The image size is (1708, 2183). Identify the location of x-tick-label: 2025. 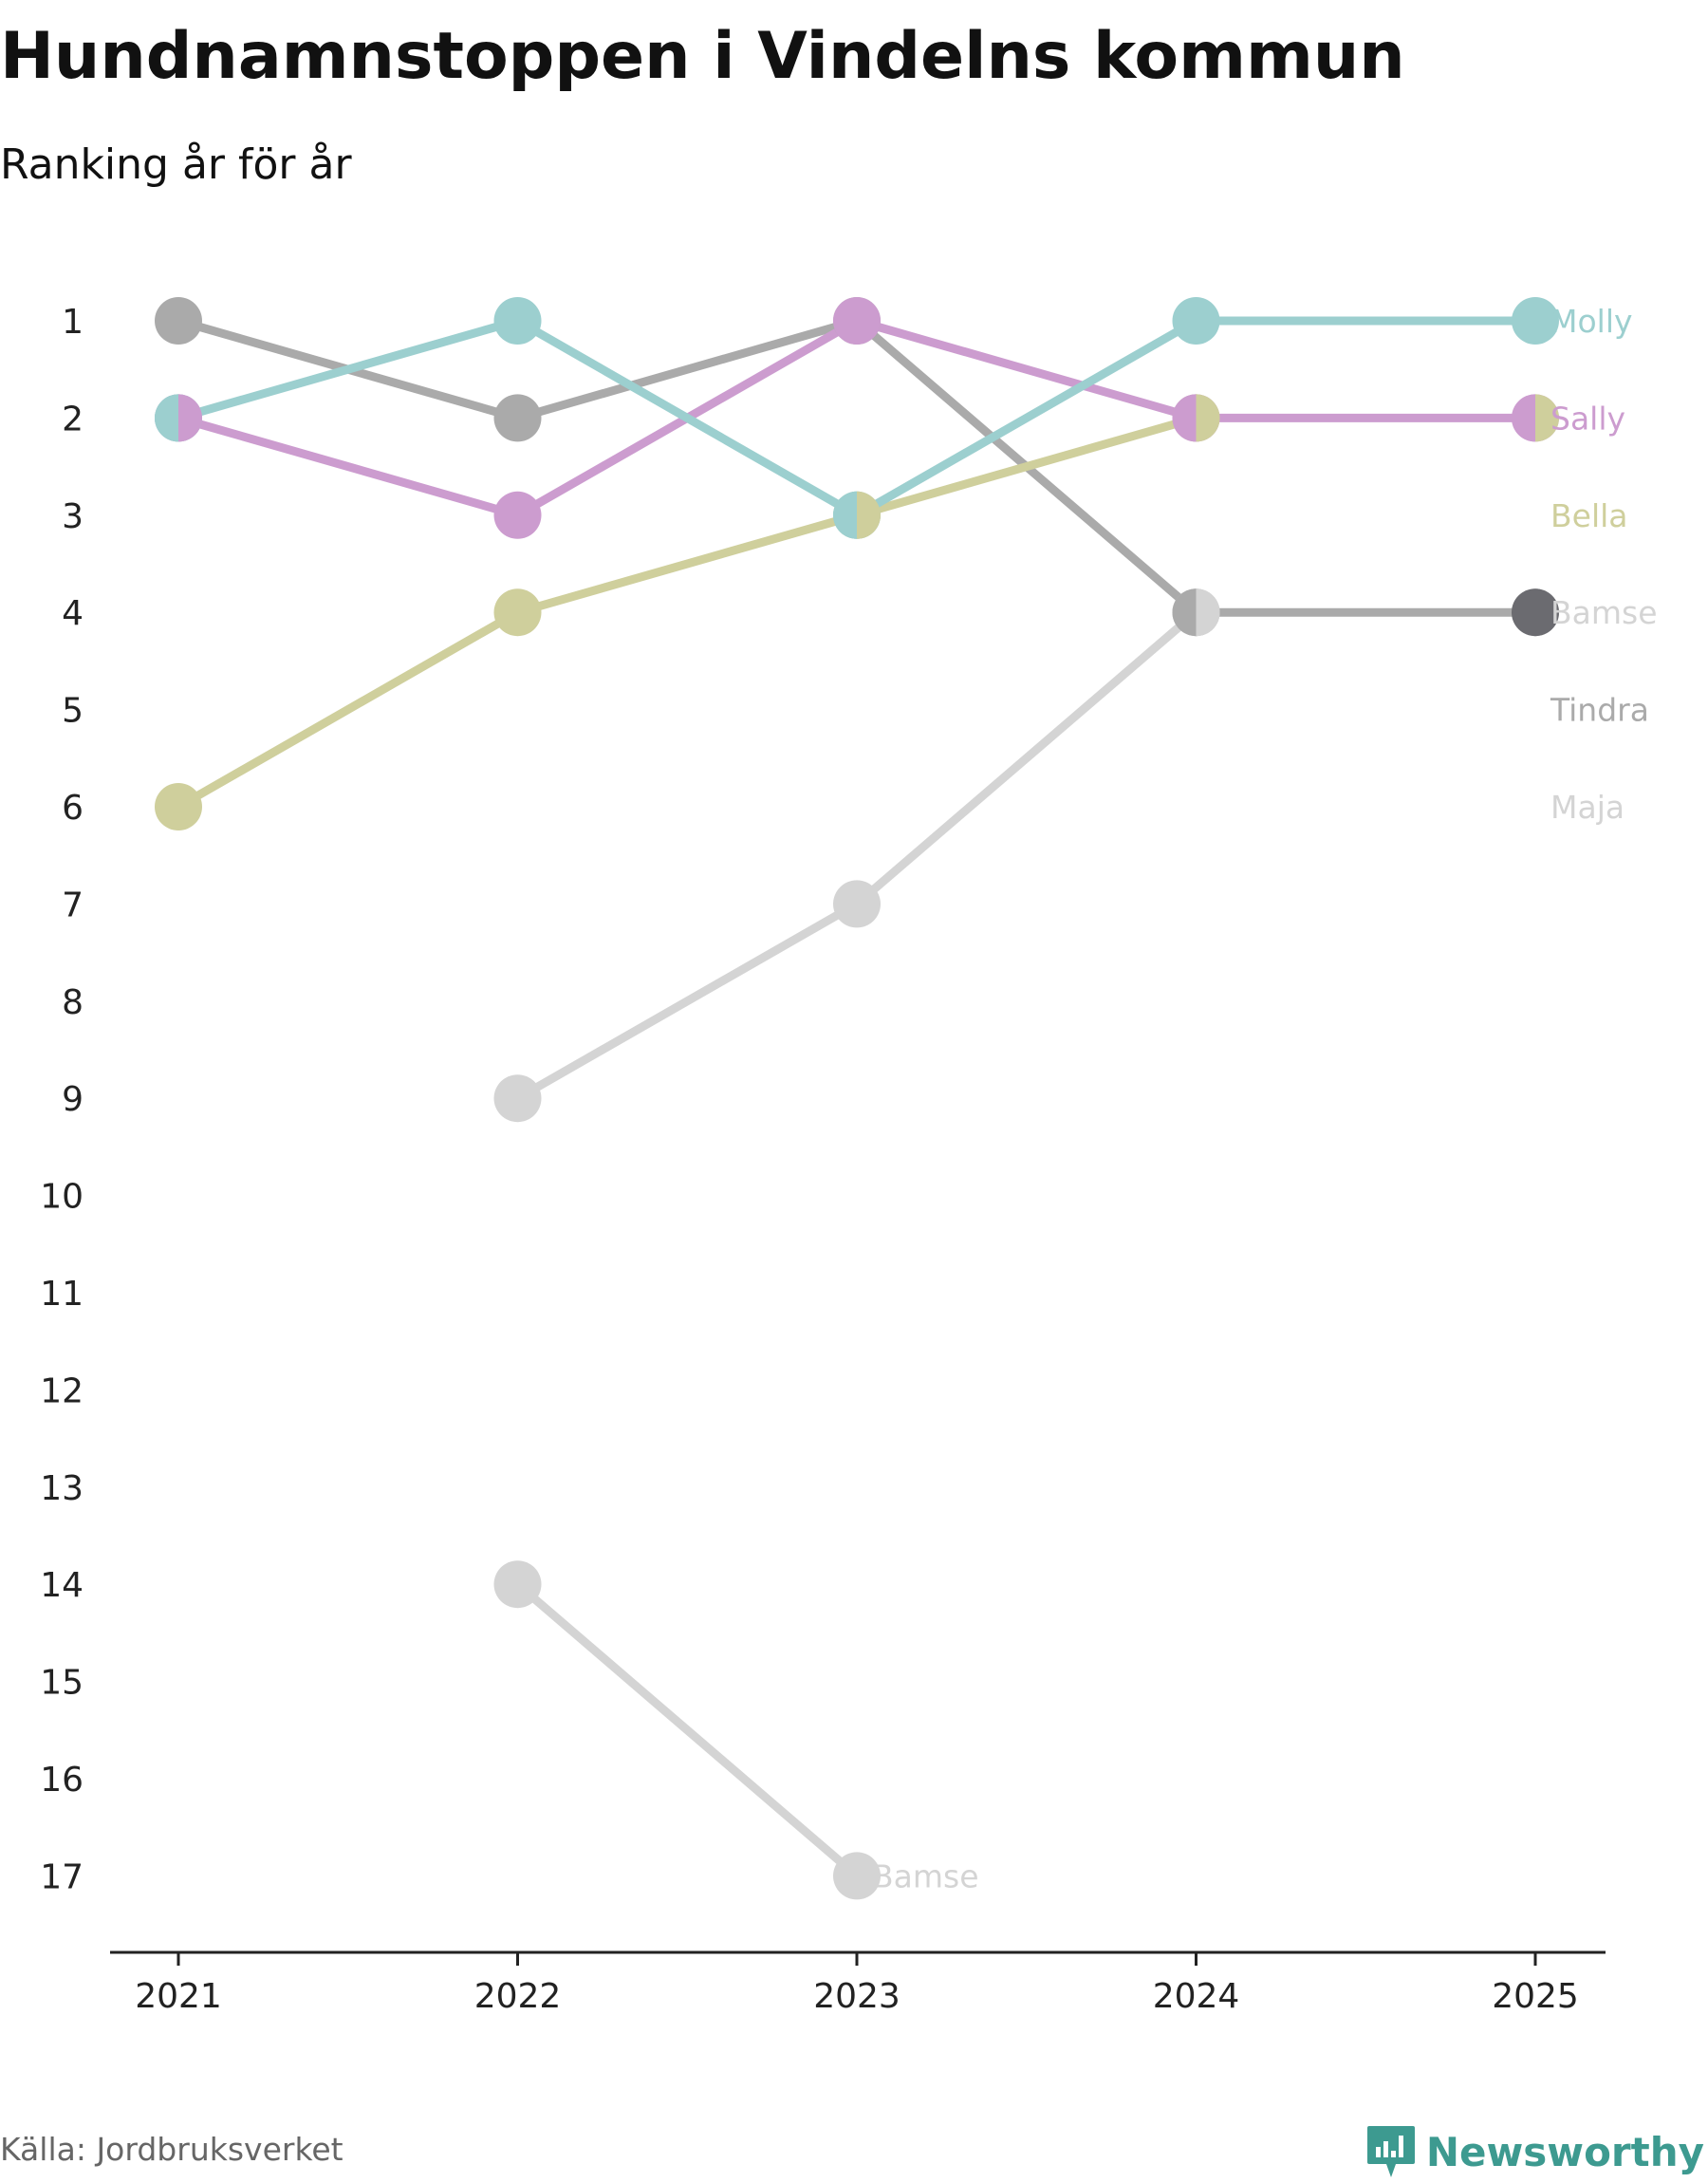
(1535, 1997).